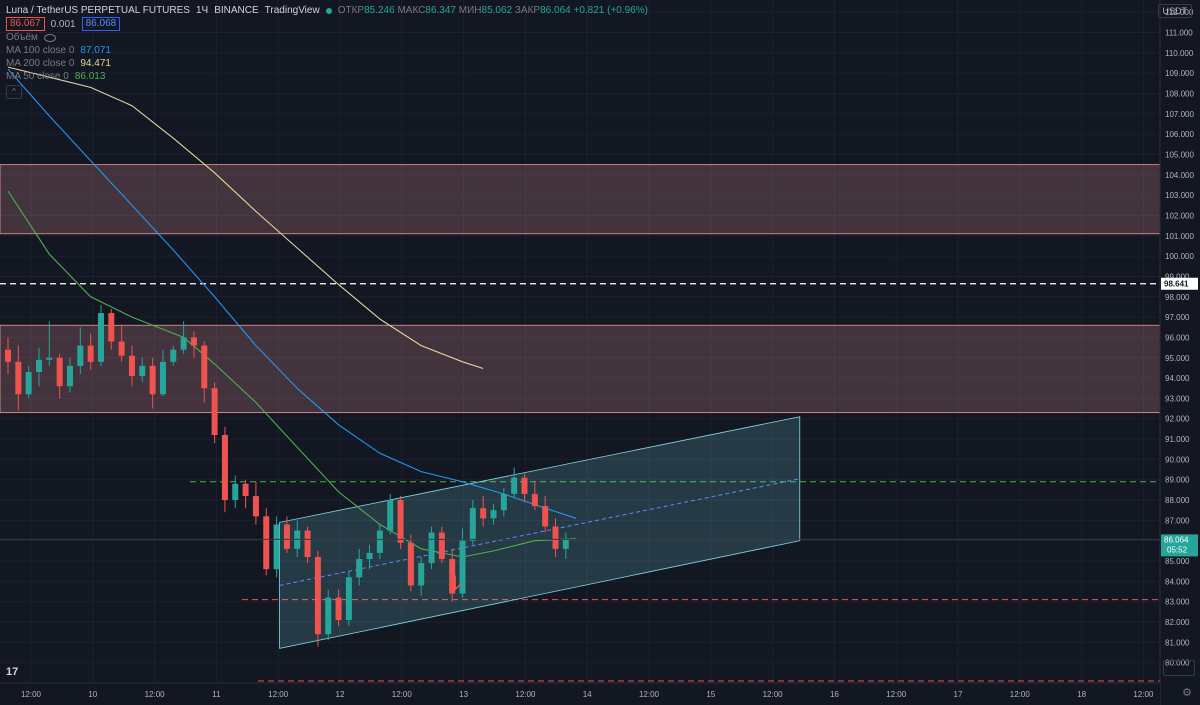  Describe the element at coordinates (292, 10) in the screenshot. I see `source-label: TradingView` at that location.